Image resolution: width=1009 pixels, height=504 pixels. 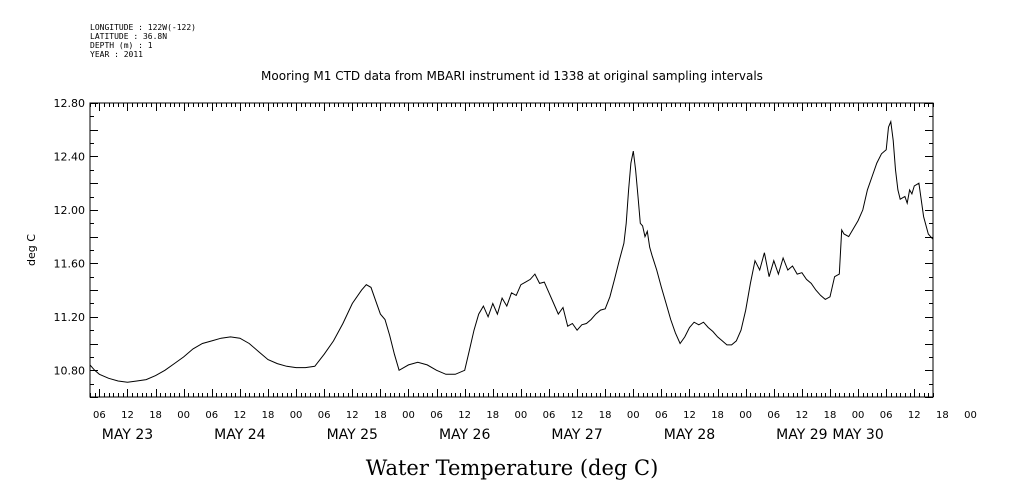 What do you see at coordinates (70, 103) in the screenshot?
I see `y-tick-label: 12.80` at bounding box center [70, 103].